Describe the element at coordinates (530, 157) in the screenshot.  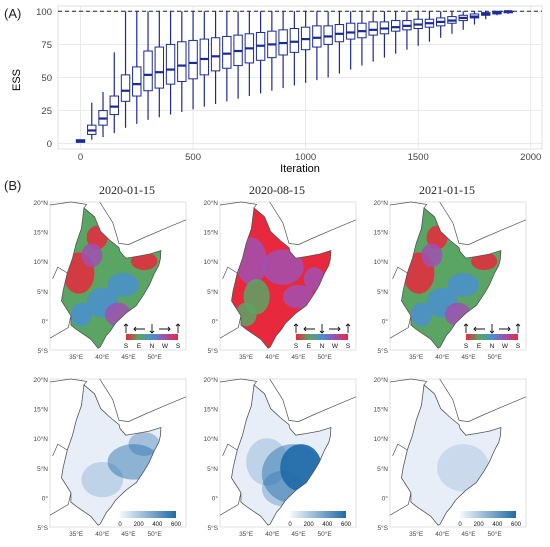
I see `x-tick-label: 2000` at that location.